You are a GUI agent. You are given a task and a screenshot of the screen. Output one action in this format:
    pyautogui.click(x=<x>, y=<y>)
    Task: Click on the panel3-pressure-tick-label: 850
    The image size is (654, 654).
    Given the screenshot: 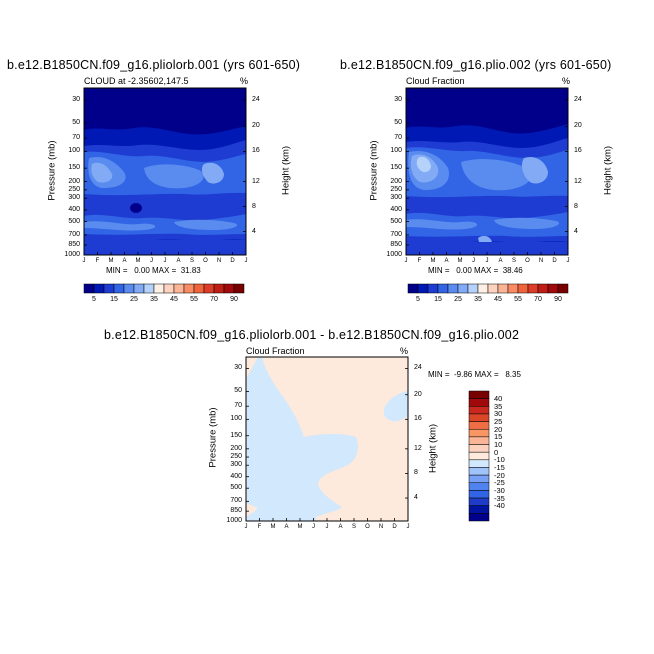 What is the action you would take?
    pyautogui.click(x=236, y=511)
    